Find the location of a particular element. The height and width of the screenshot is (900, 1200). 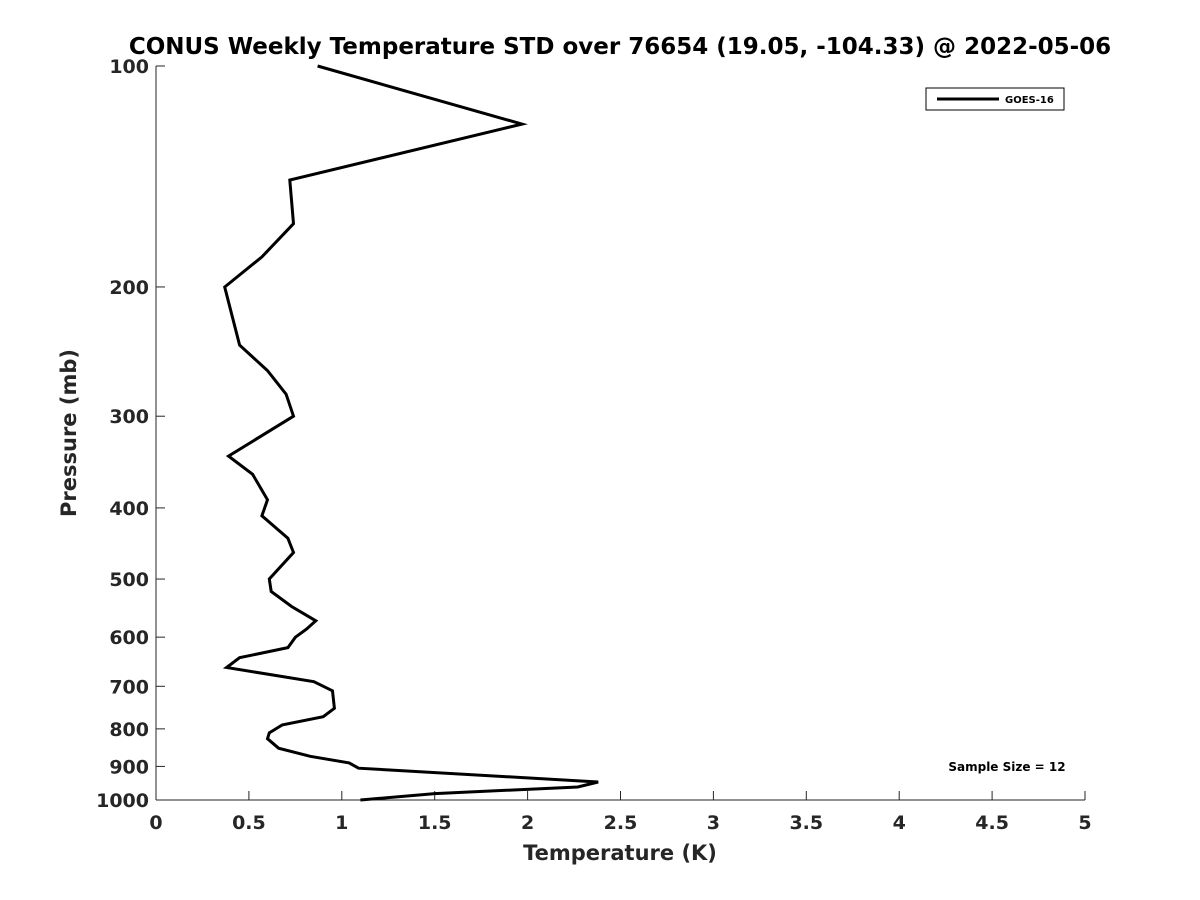

y-tick-label: 700 is located at coordinates (129, 687).